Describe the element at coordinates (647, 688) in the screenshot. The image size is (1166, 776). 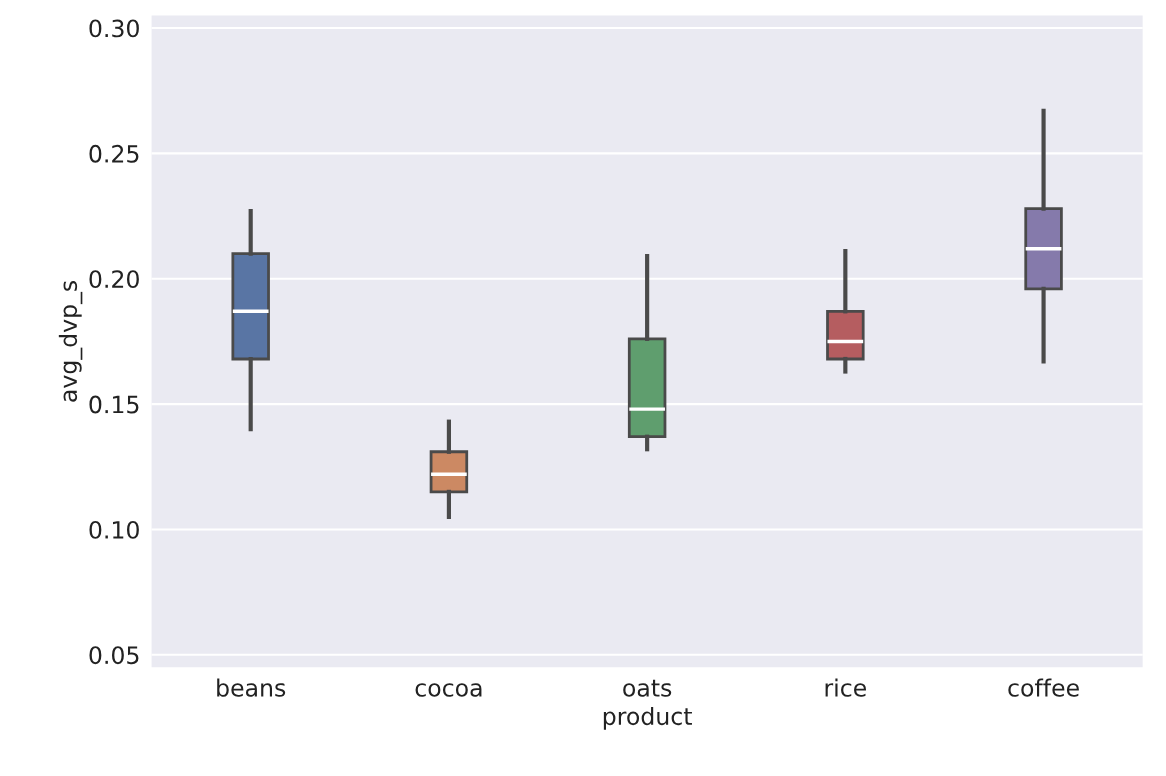
I see `x-tick-label: oats` at that location.